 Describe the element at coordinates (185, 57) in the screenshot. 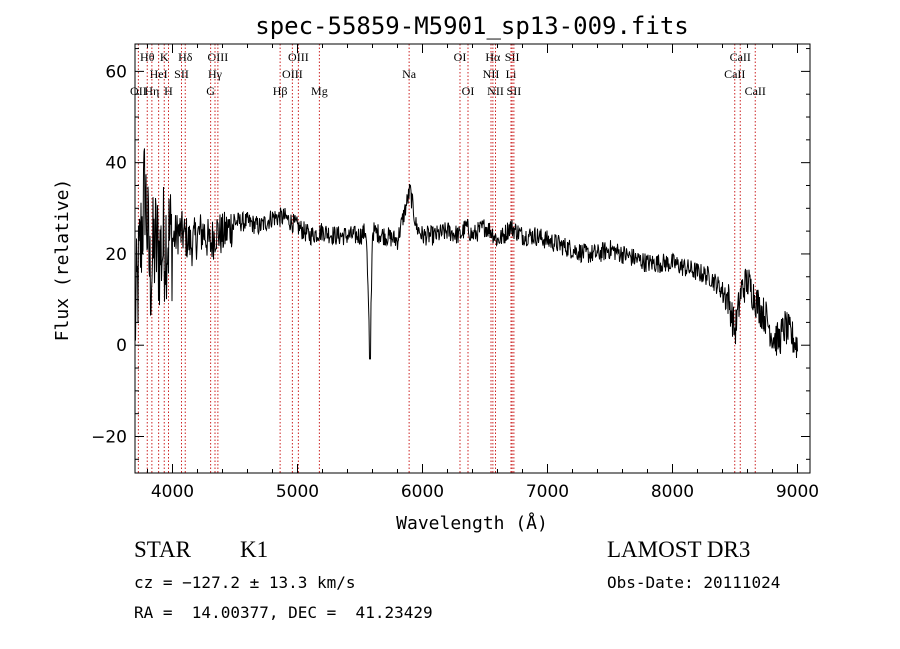

I see `spectral-line-label: Hδ` at that location.